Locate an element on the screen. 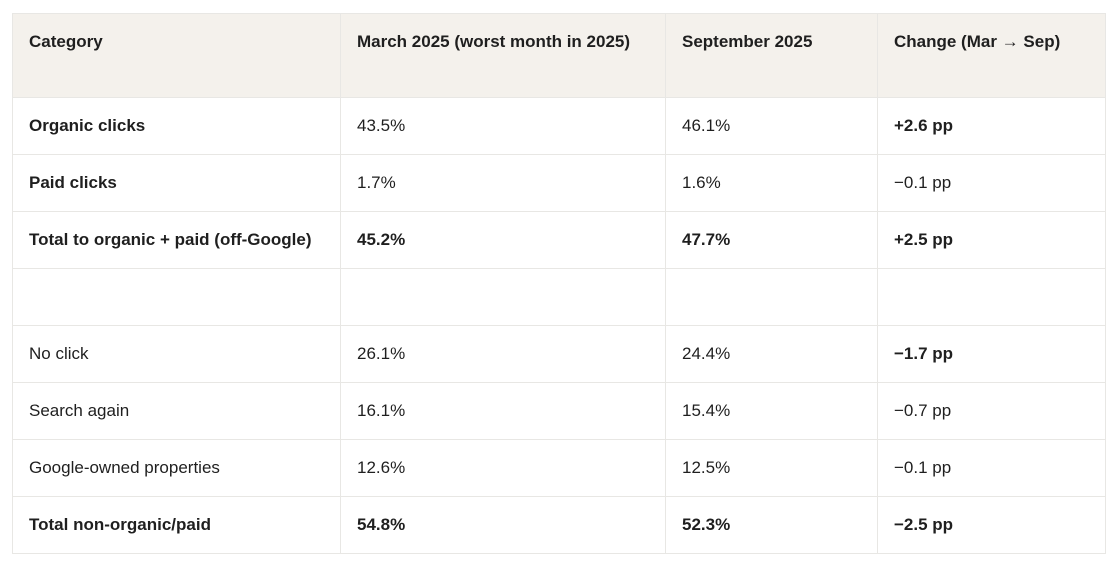 The height and width of the screenshot is (586, 1120). cell-september-value: 46.1% is located at coordinates (771, 126).